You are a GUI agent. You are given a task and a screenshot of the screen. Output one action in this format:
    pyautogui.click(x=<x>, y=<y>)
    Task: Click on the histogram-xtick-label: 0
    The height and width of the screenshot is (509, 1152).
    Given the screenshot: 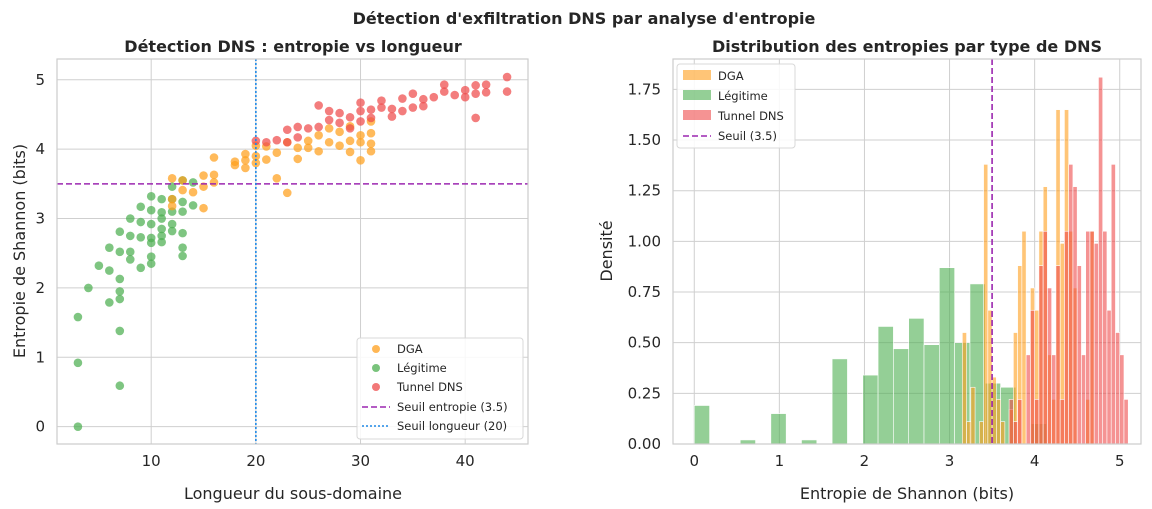 What is the action you would take?
    pyautogui.click(x=694, y=461)
    